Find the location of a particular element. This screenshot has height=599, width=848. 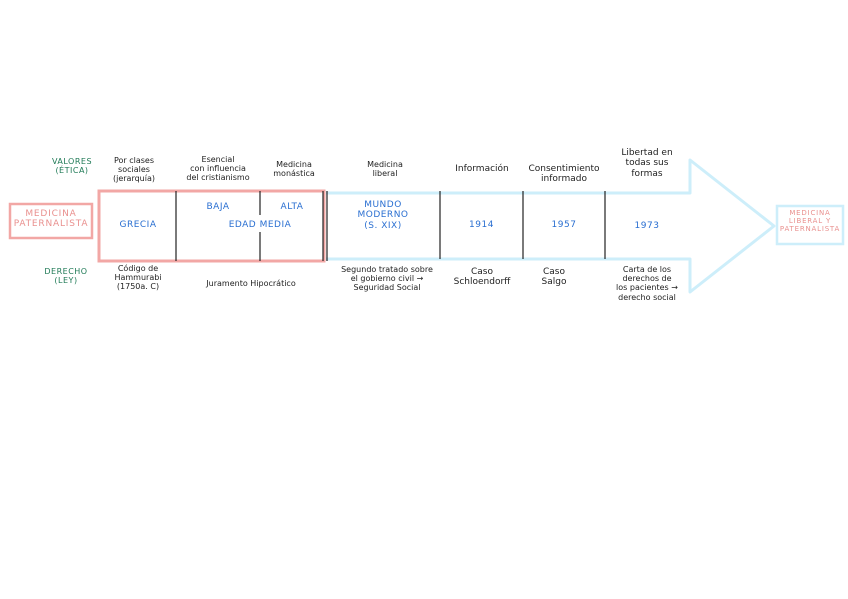

bottom-text-line: Salgo is located at coordinates (554, 282).